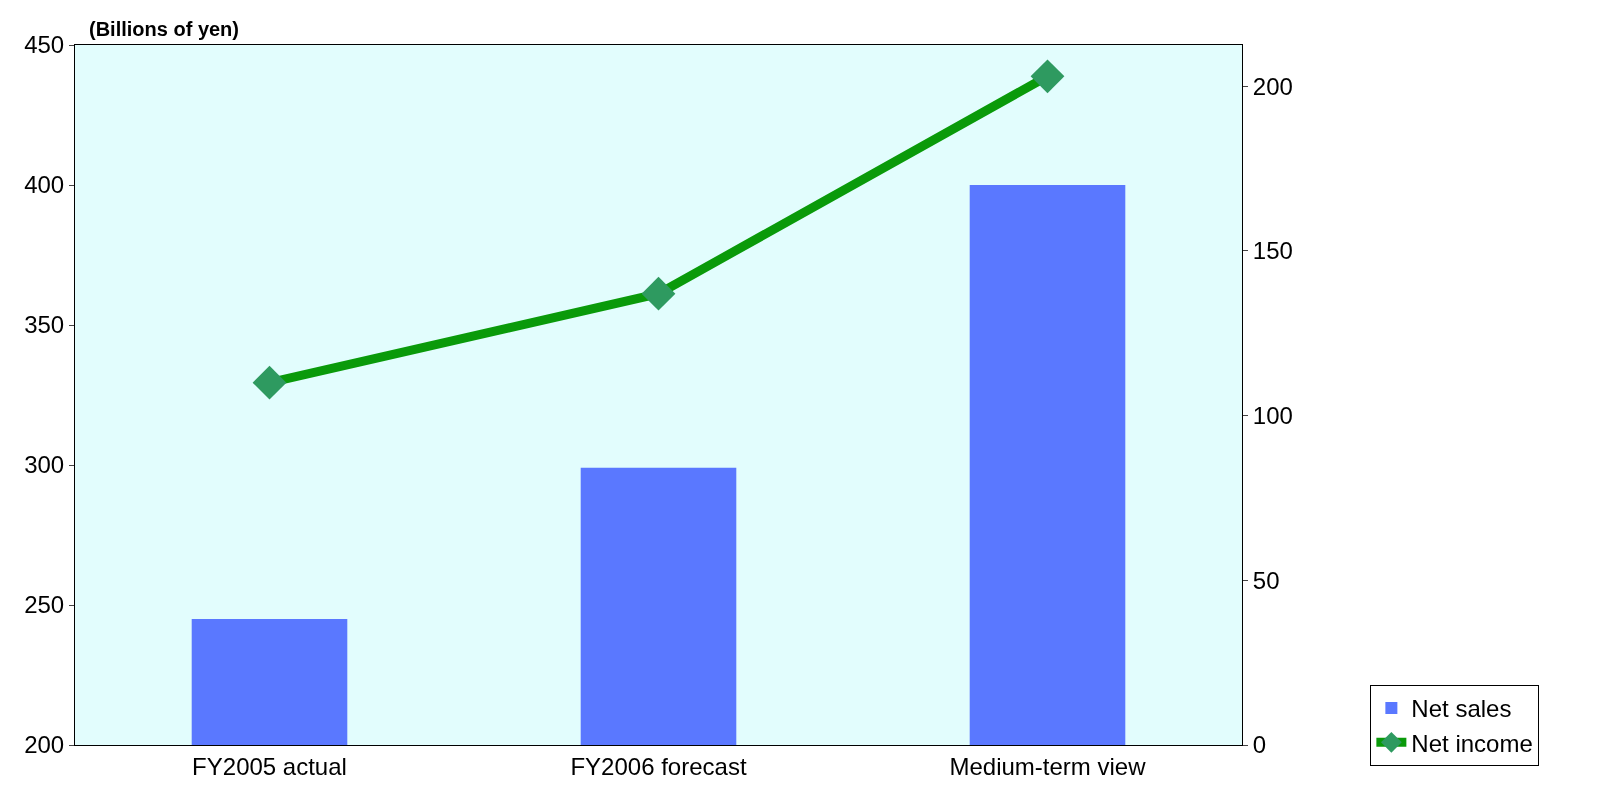 The image size is (1622, 790). What do you see at coordinates (164, 29) in the screenshot?
I see `y-axis-title: (Billions of yen)` at bounding box center [164, 29].